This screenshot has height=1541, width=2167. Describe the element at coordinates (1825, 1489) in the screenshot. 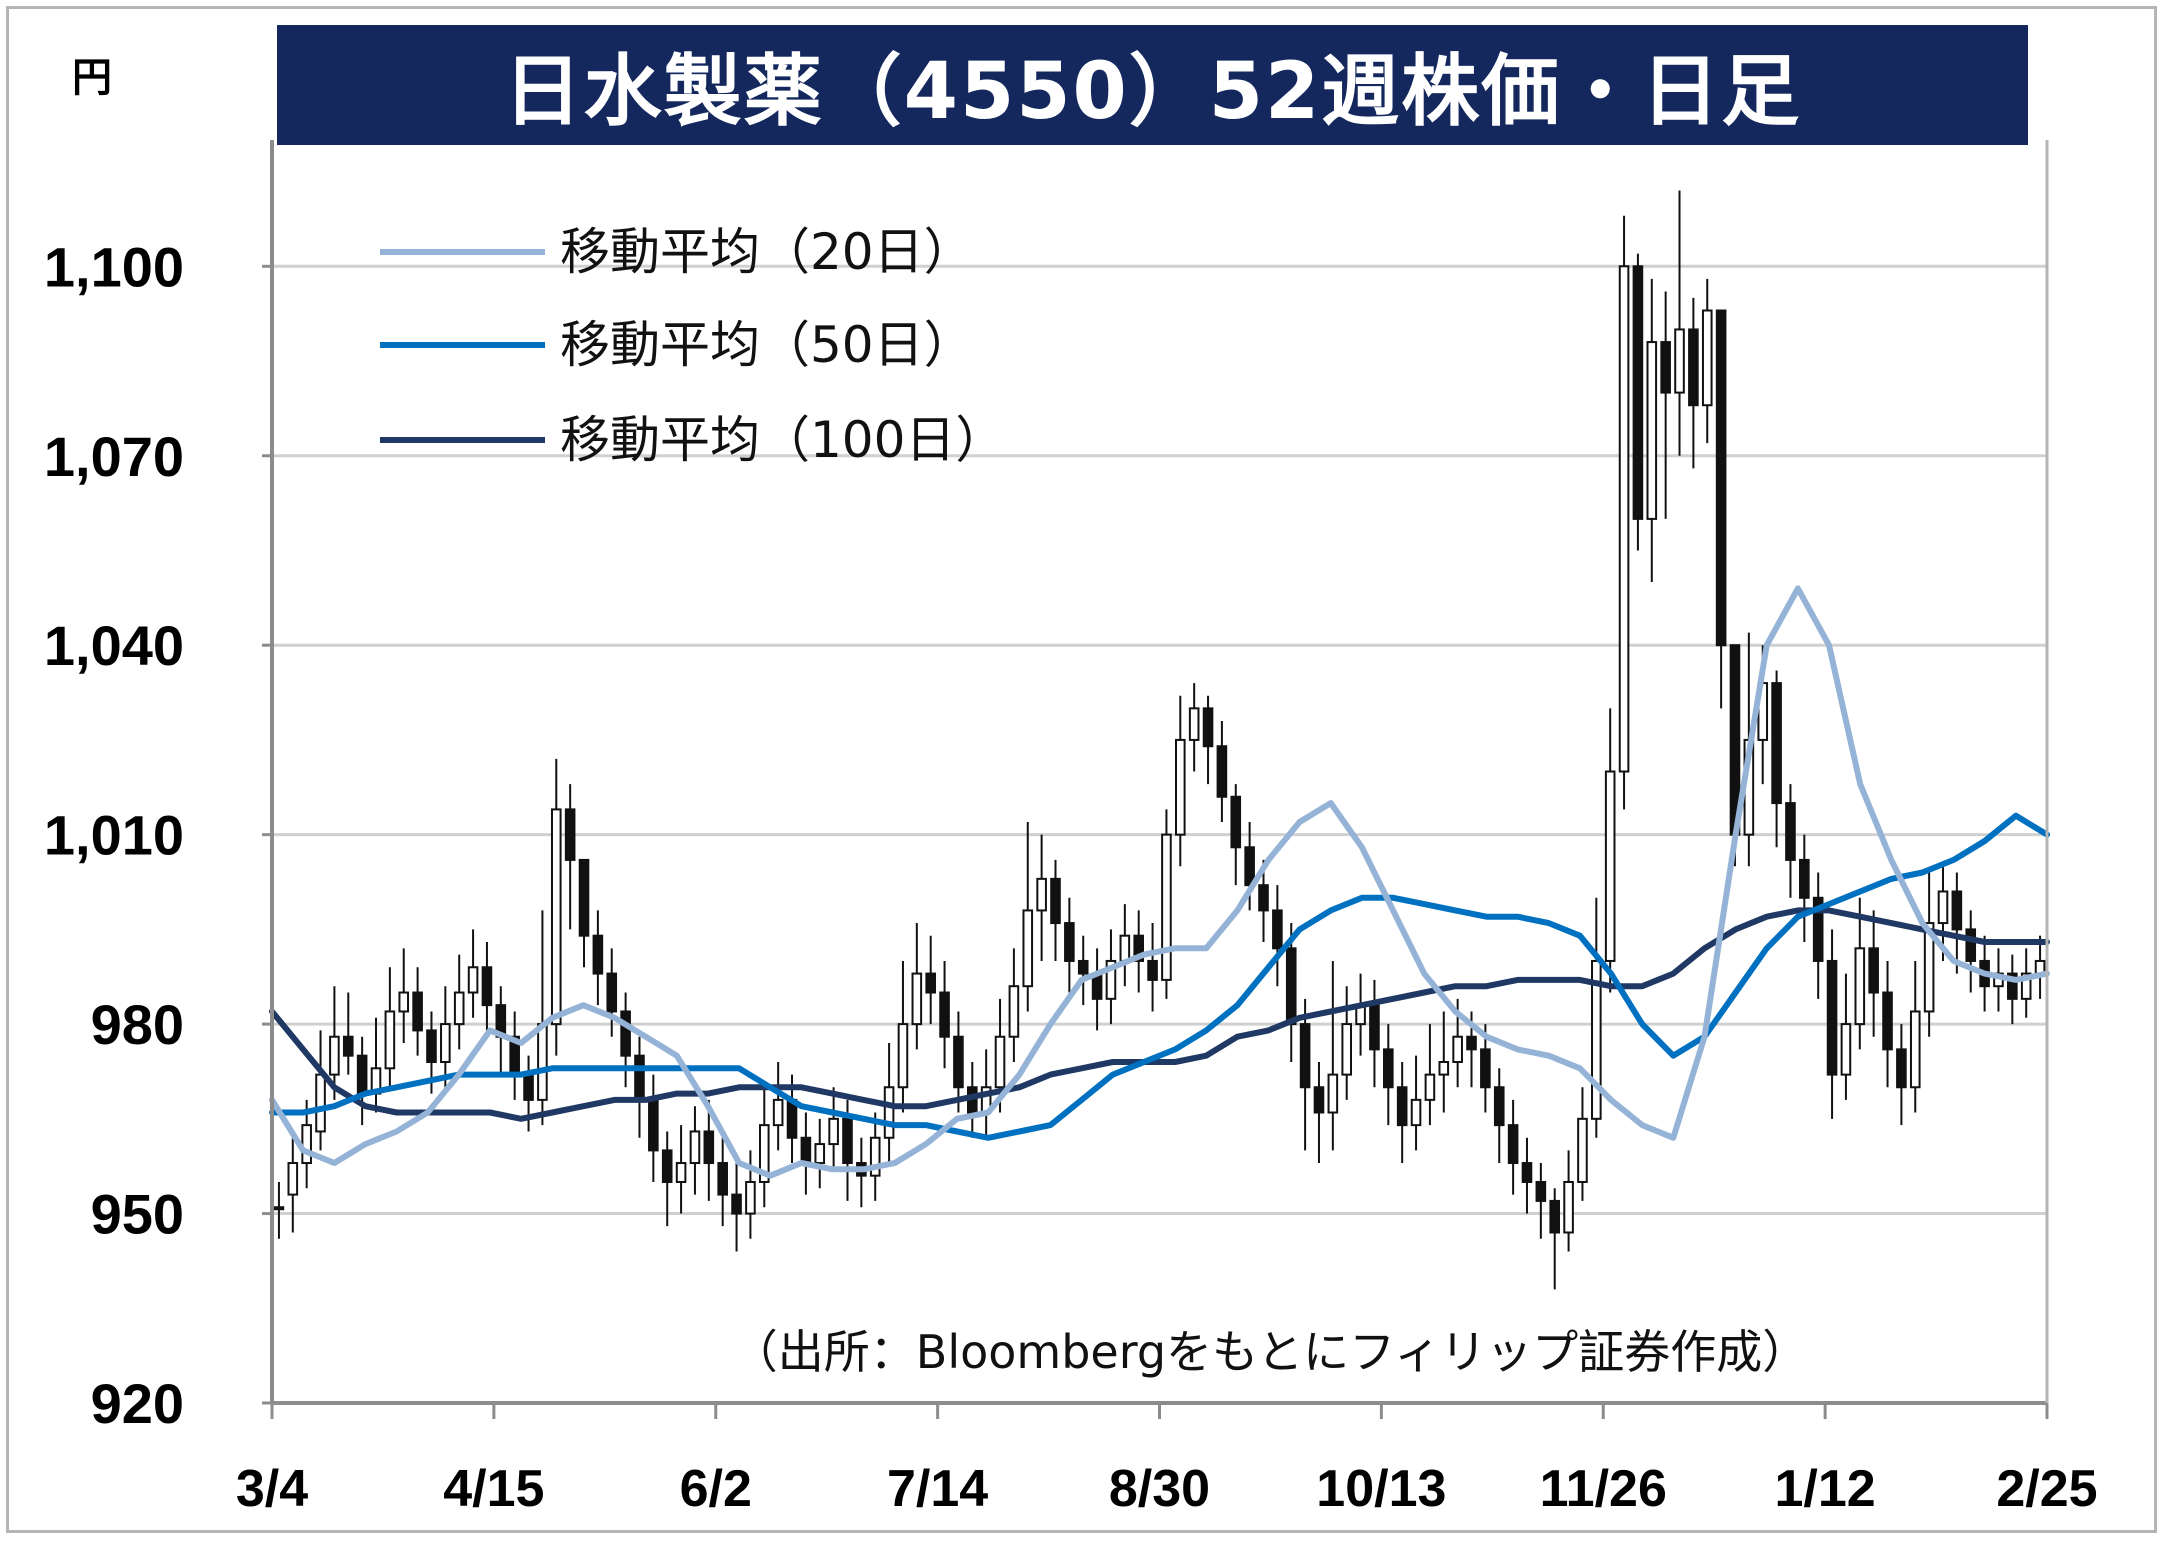

I see `x-tick-label: 1/12` at that location.